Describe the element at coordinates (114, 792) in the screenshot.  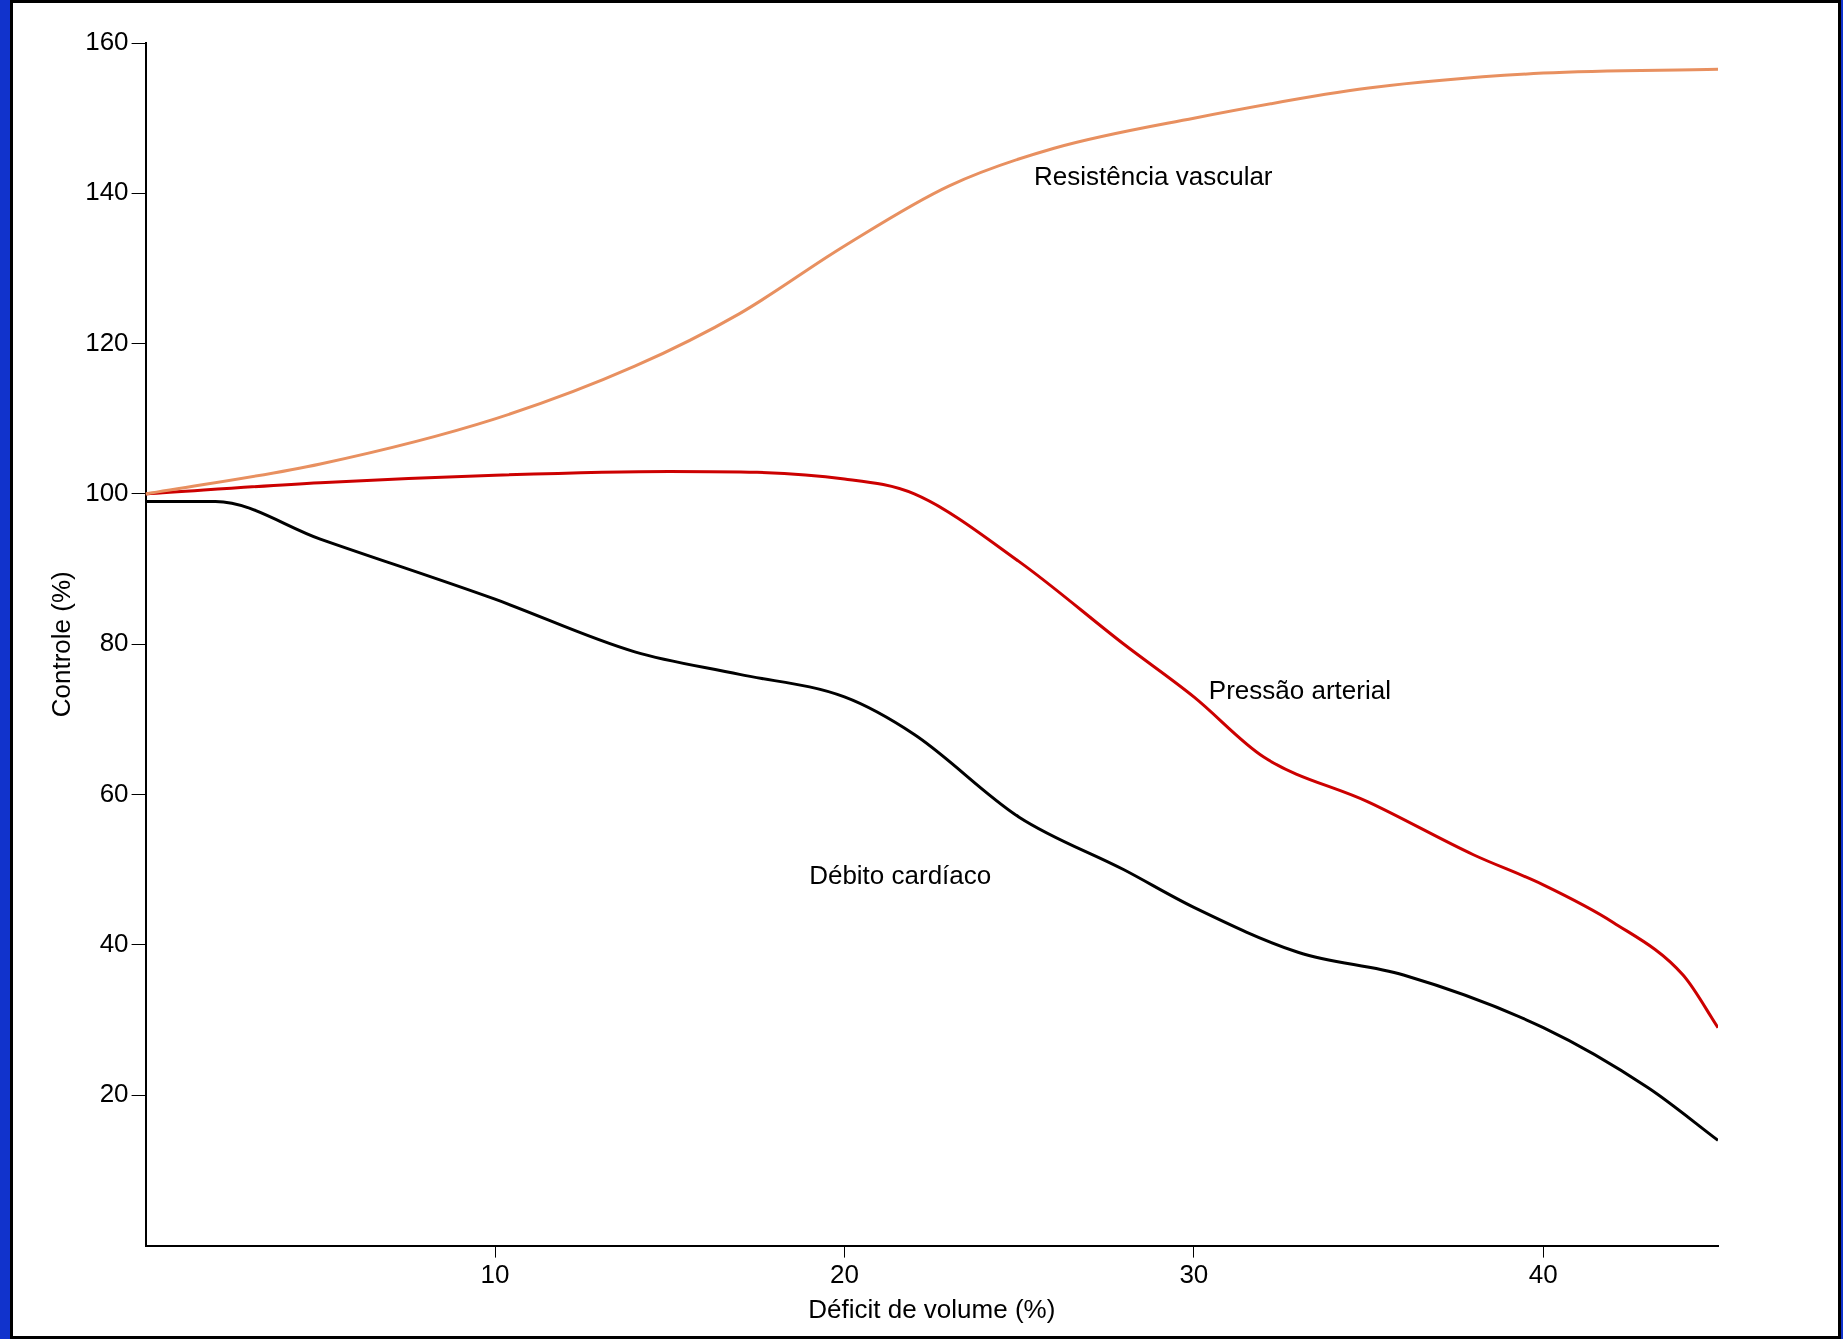
I see `y-tick-label: 60` at that location.